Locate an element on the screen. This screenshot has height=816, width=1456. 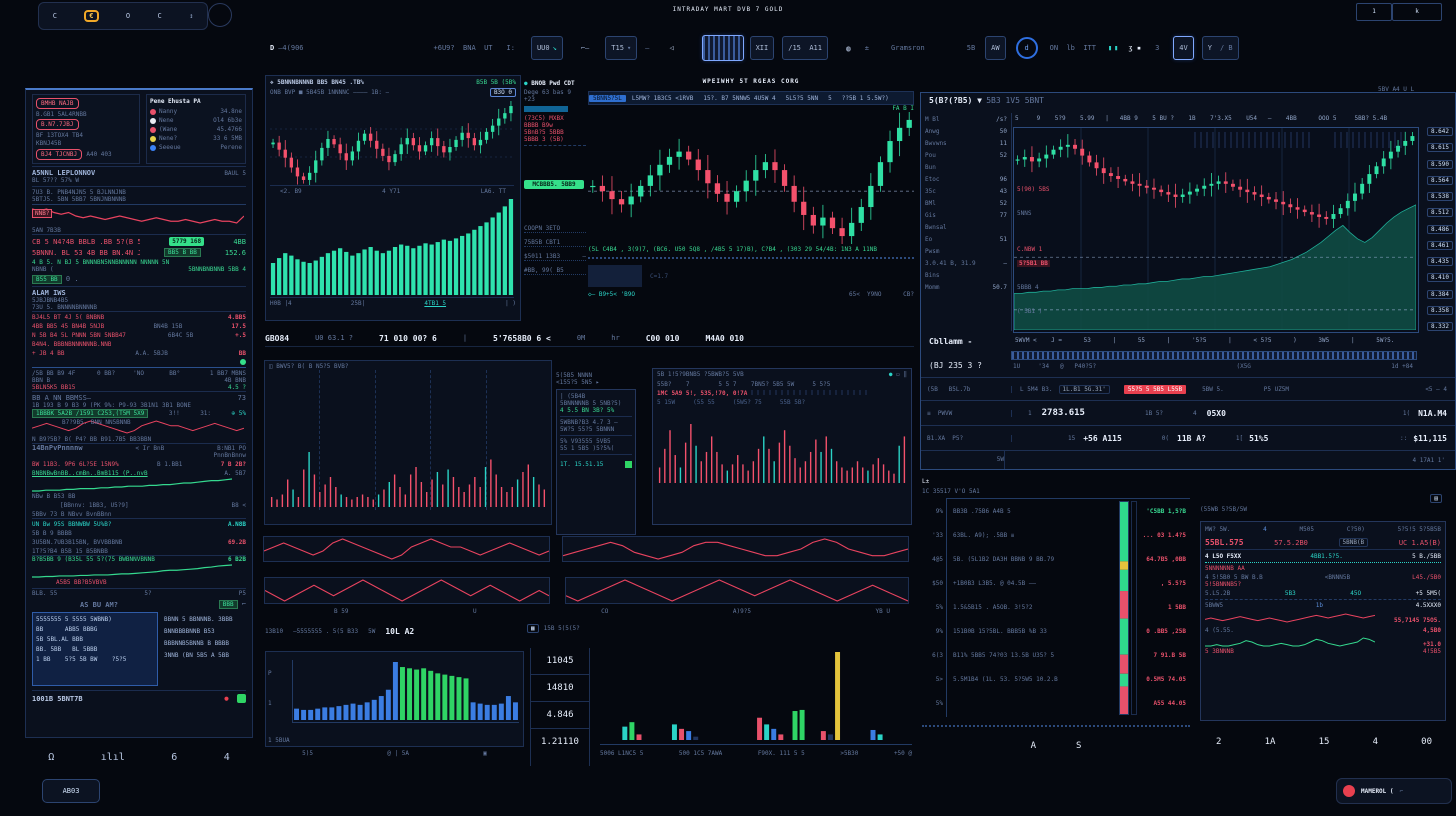
key-icon: ⌐– is located at coordinates (585, 48).